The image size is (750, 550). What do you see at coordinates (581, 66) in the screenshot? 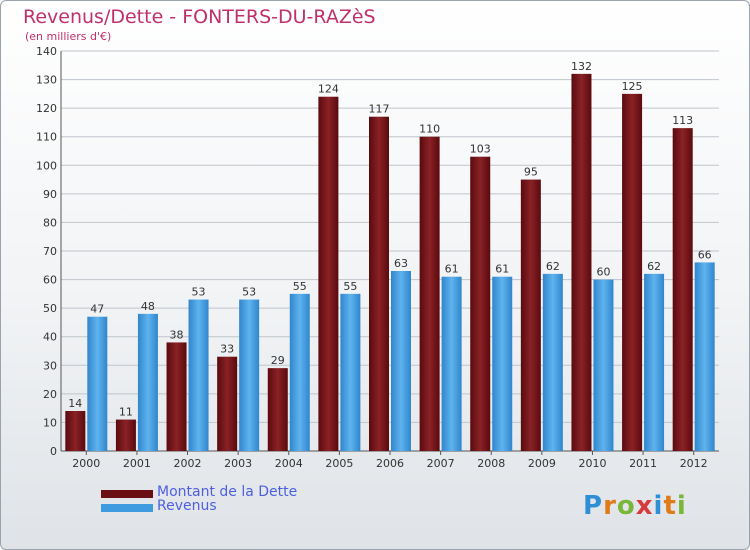
I see `data-label-dette: 132` at bounding box center [581, 66].